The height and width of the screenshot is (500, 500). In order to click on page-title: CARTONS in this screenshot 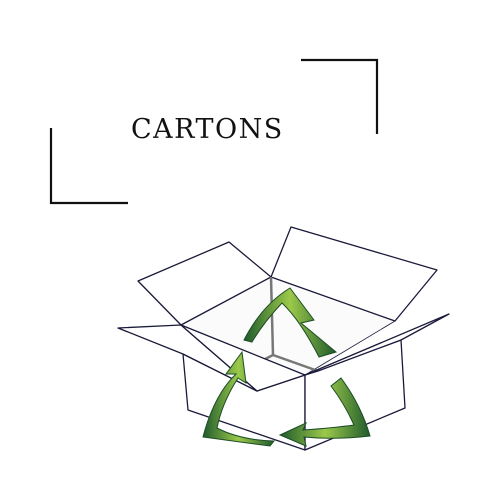, I will do `click(207, 129)`.